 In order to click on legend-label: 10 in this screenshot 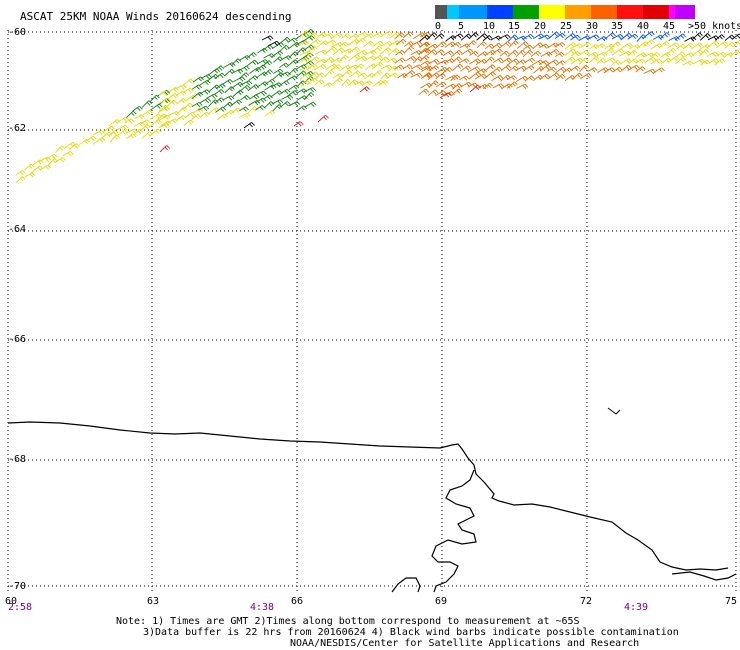, I will do `click(489, 26)`.